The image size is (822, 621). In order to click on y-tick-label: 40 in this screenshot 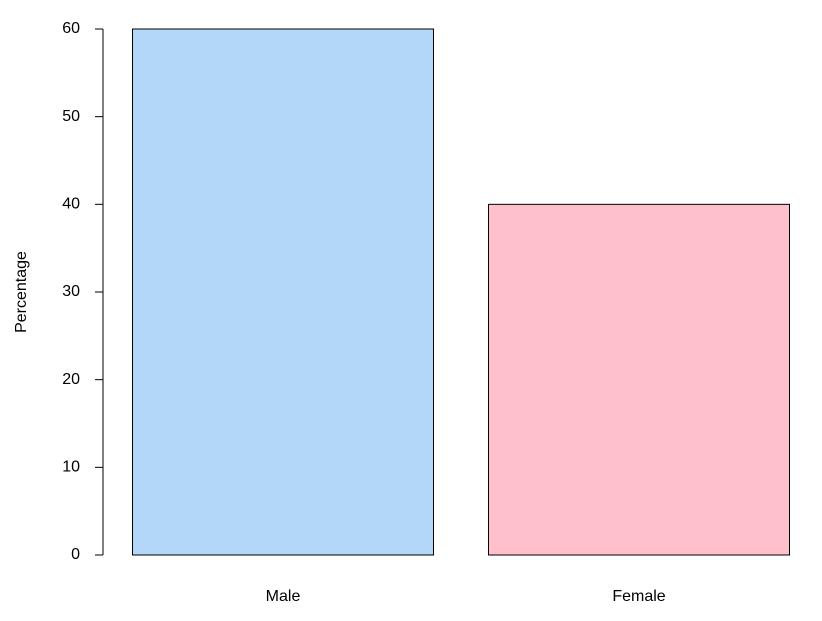, I will do `click(71, 204)`.